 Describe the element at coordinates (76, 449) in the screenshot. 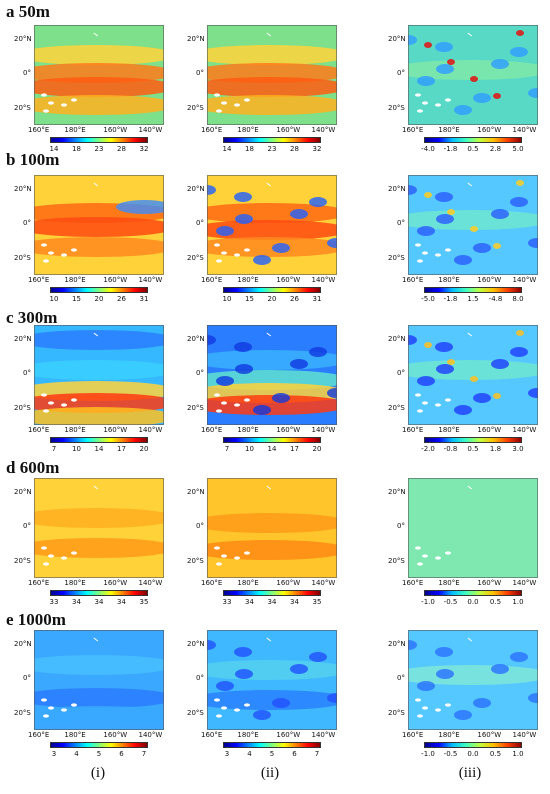

I see `colorbar-tick-label: 10` at that location.